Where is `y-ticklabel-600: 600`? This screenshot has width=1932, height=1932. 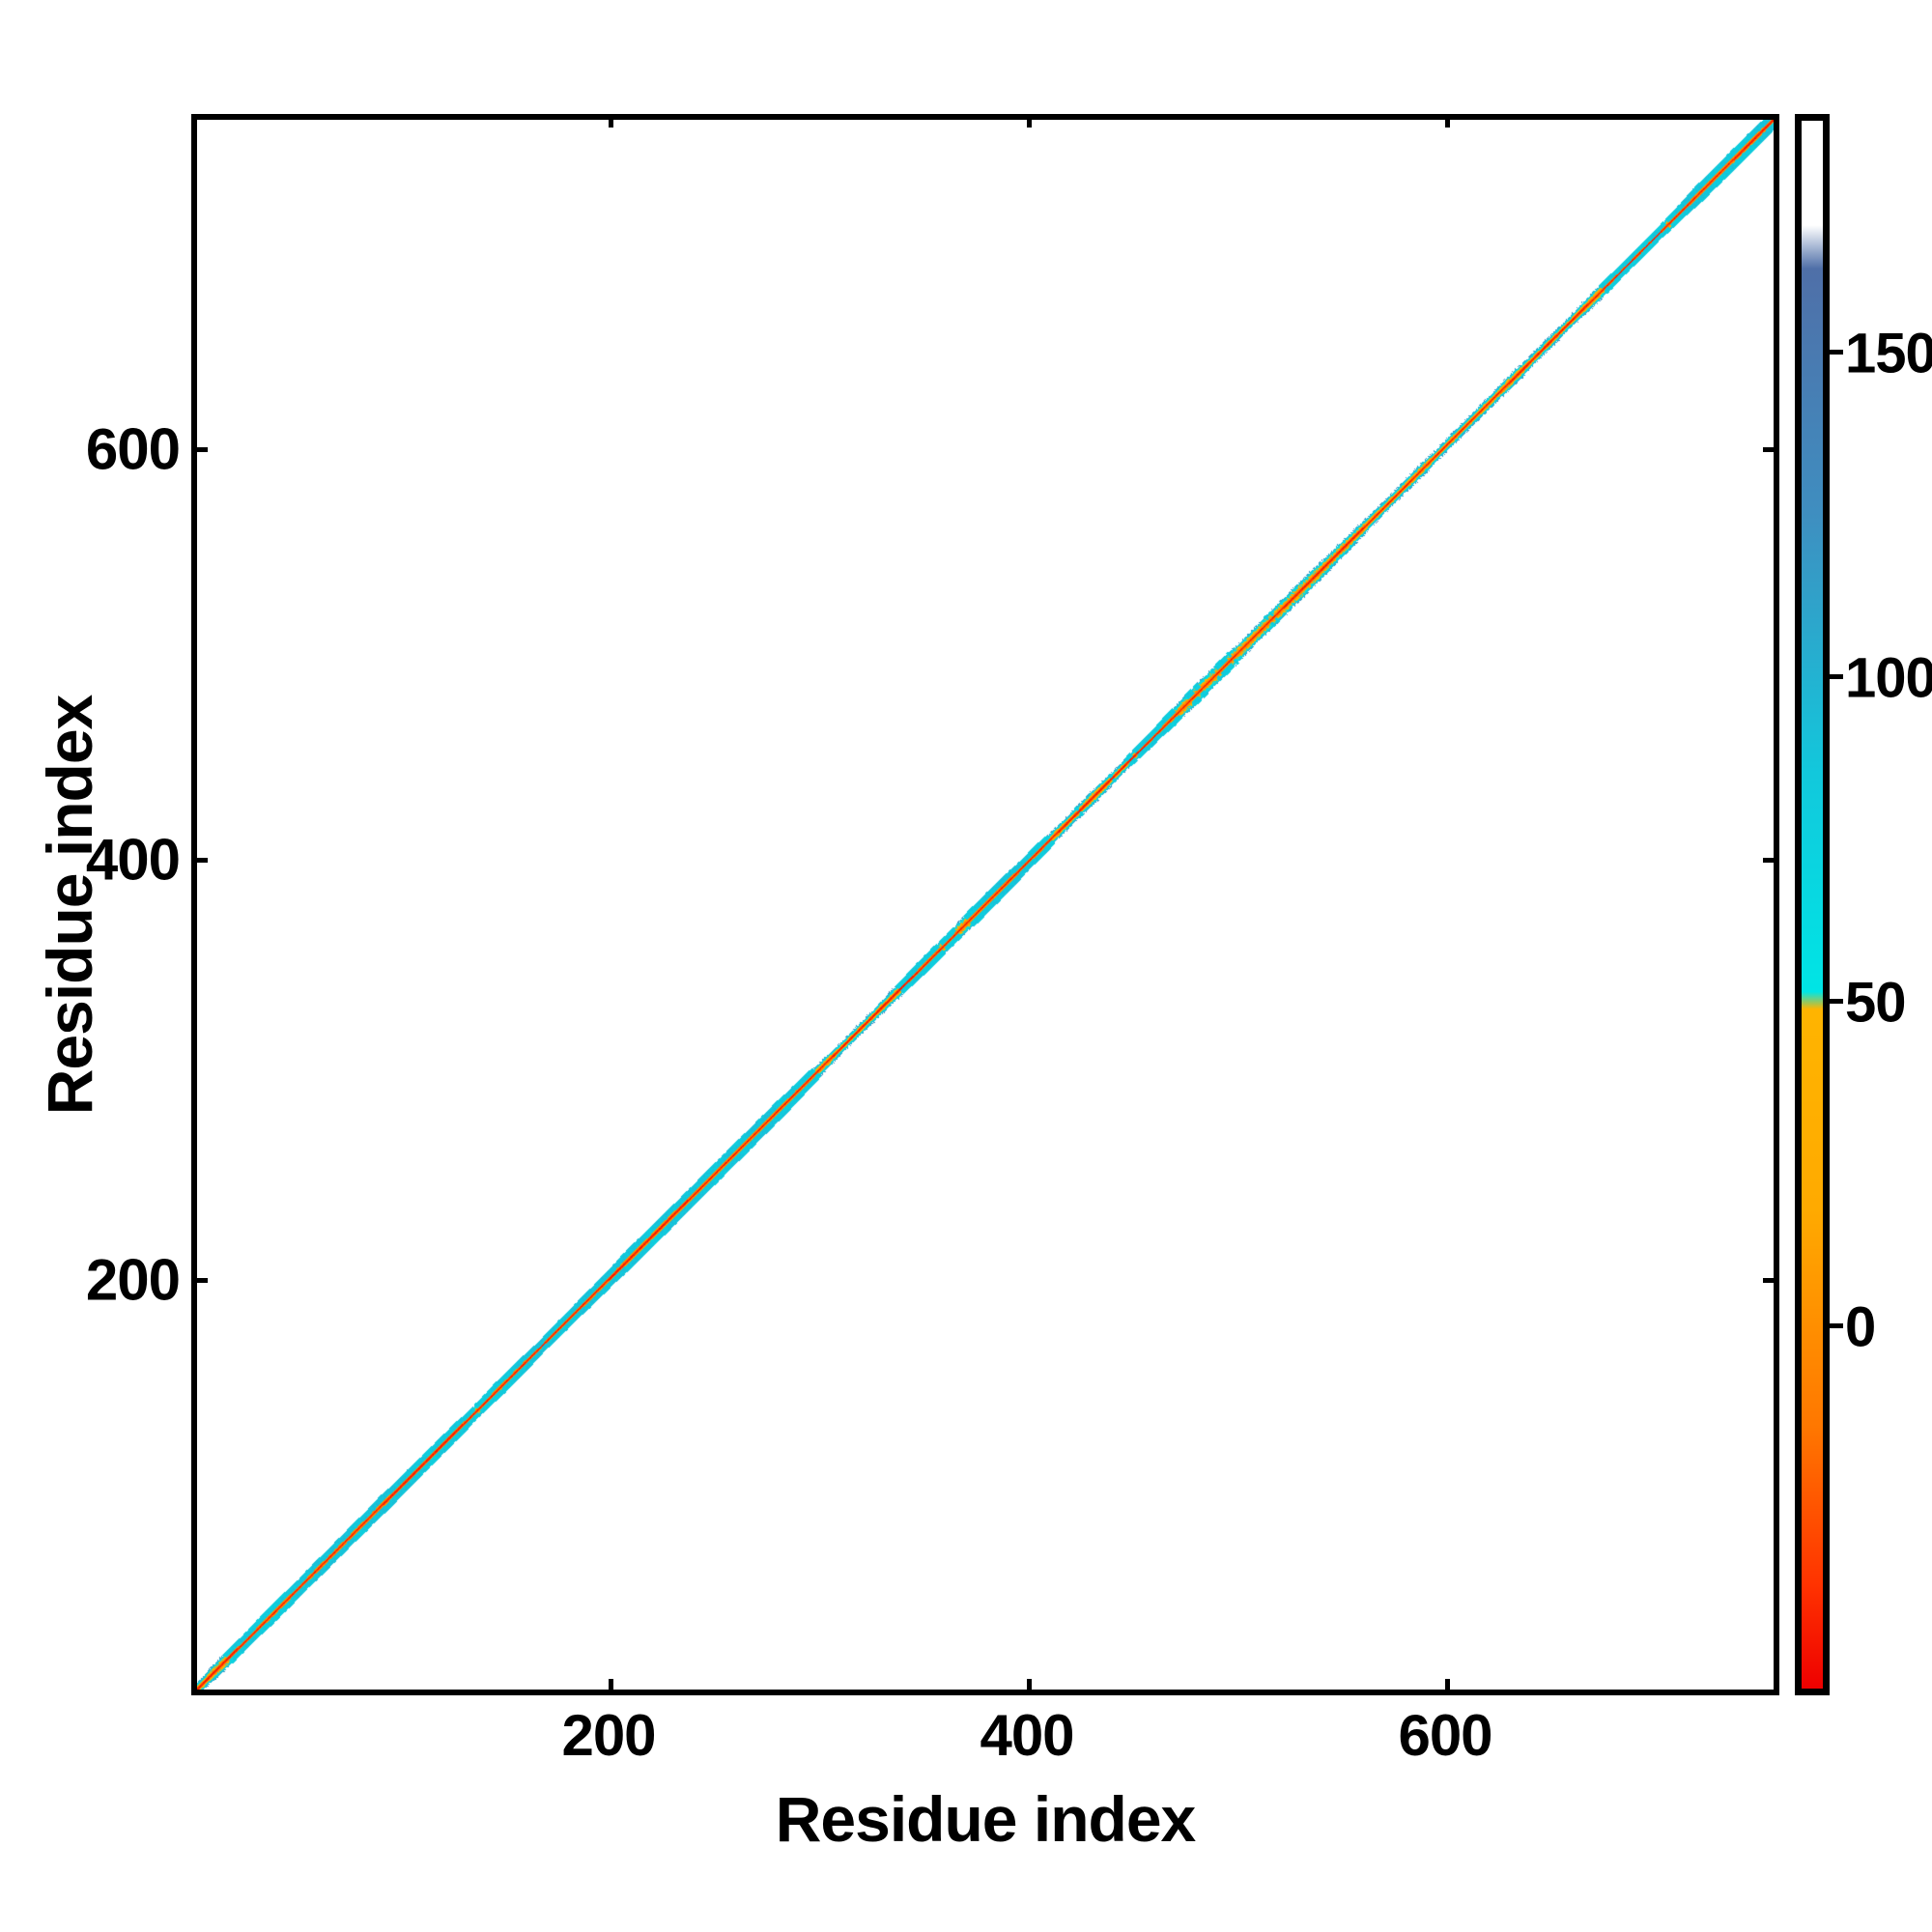 y-ticklabel-600: 600 is located at coordinates (133, 449).